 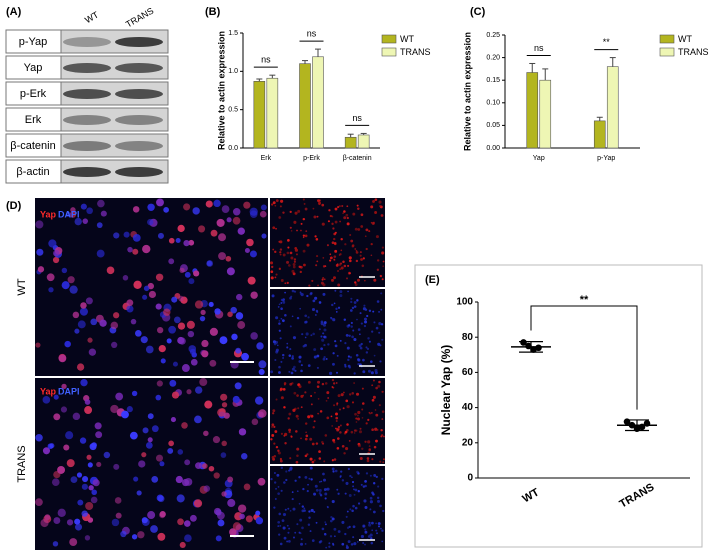 I want to click on significance-bracket, so click(x=584, y=357).